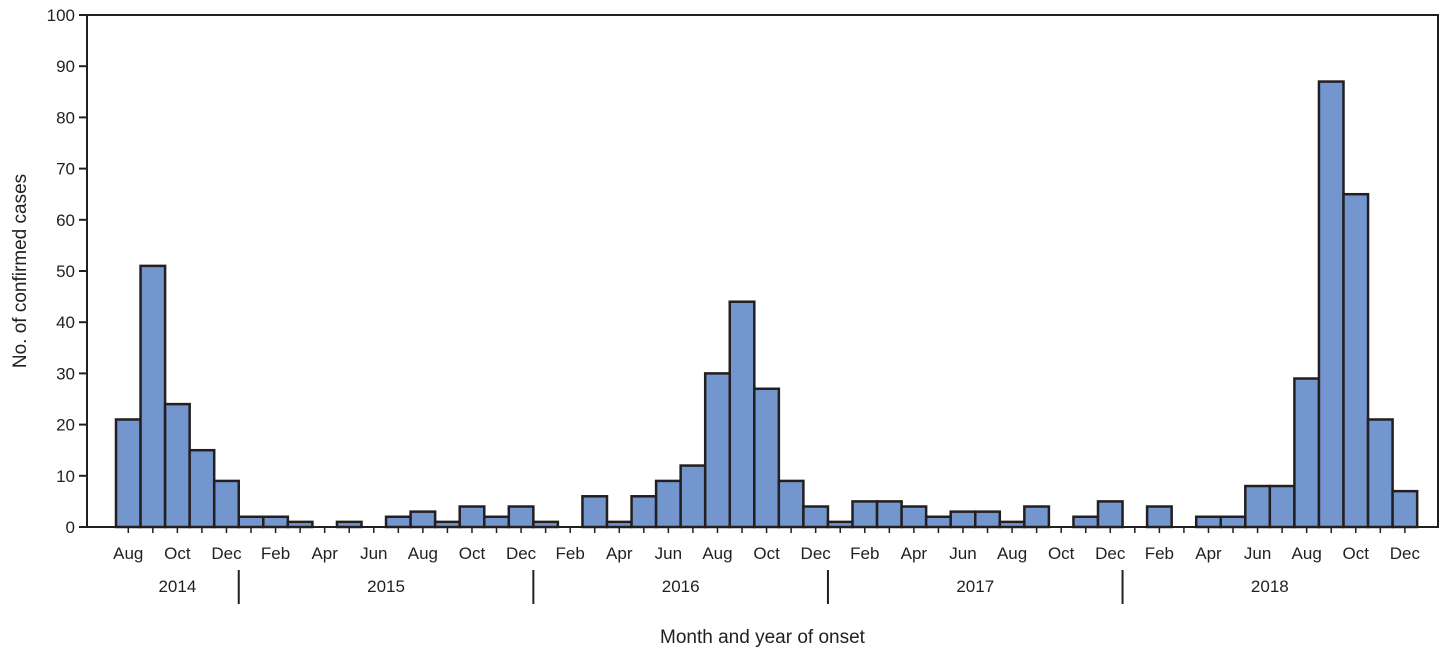 The height and width of the screenshot is (651, 1447). What do you see at coordinates (65, 373) in the screenshot?
I see `y-tick-label: 30` at bounding box center [65, 373].